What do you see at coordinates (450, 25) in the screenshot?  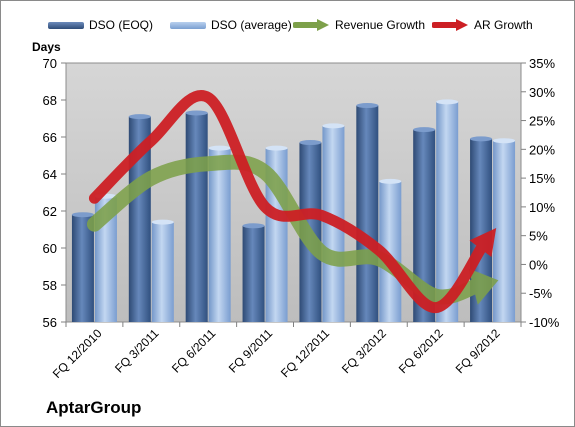 I see `legend-ar-arrow-icon` at bounding box center [450, 25].